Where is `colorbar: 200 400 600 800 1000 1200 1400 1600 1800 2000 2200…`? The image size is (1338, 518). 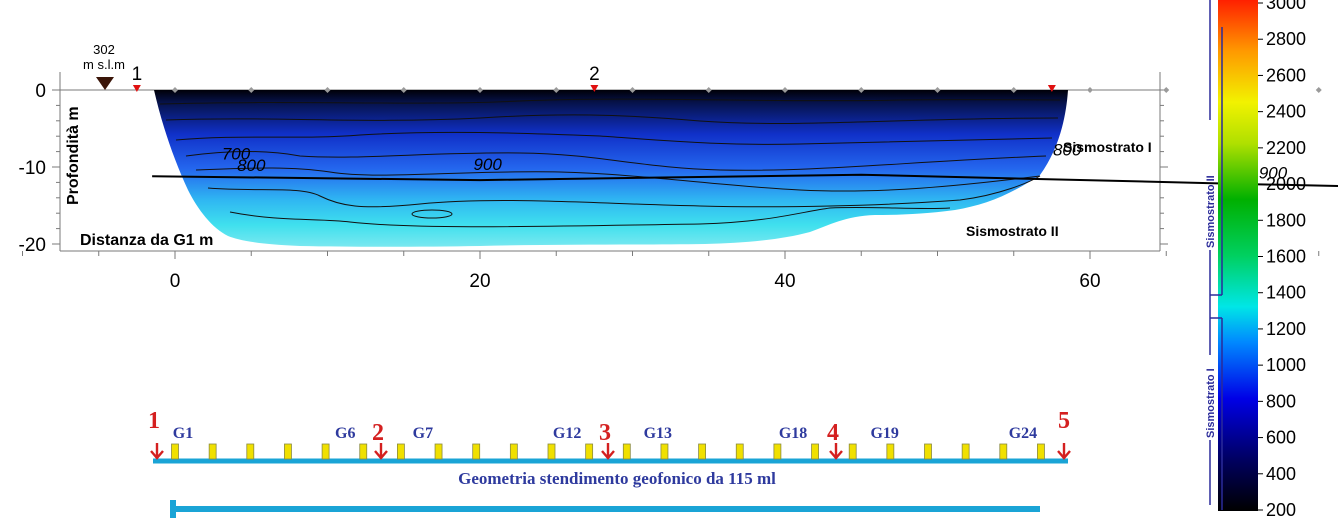
colorbar: 200 400 600 800 1000 1200 1400 1600 1800 2000 2200… is located at coordinates (1255, 259).